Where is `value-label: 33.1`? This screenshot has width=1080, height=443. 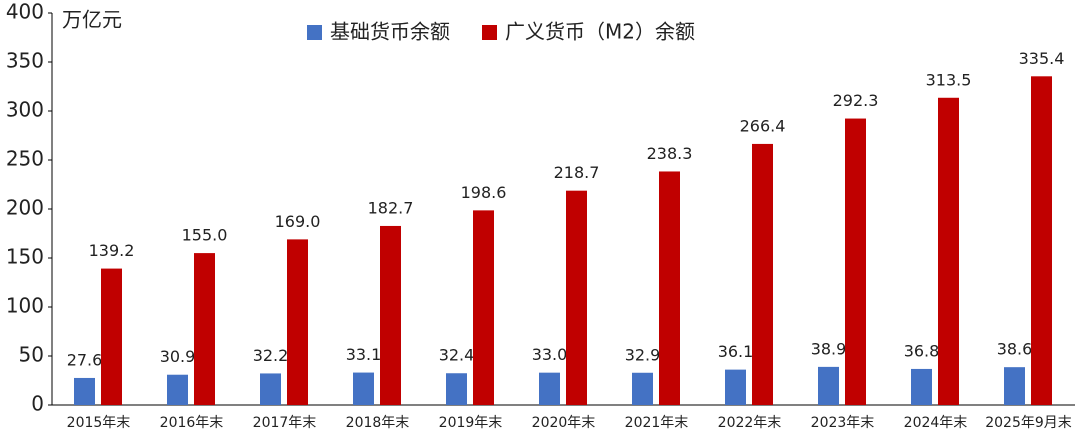 value-label: 33.1 is located at coordinates (364, 354).